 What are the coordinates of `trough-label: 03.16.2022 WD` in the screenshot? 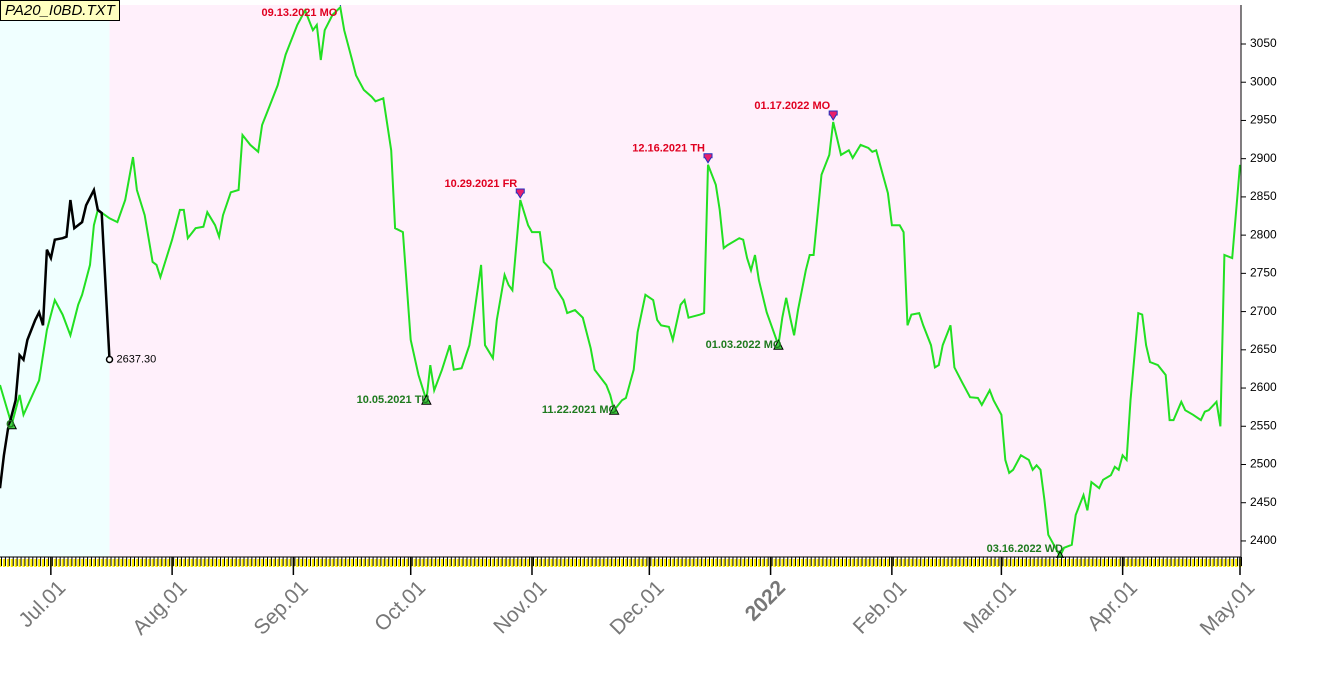 It's located at (1025, 549).